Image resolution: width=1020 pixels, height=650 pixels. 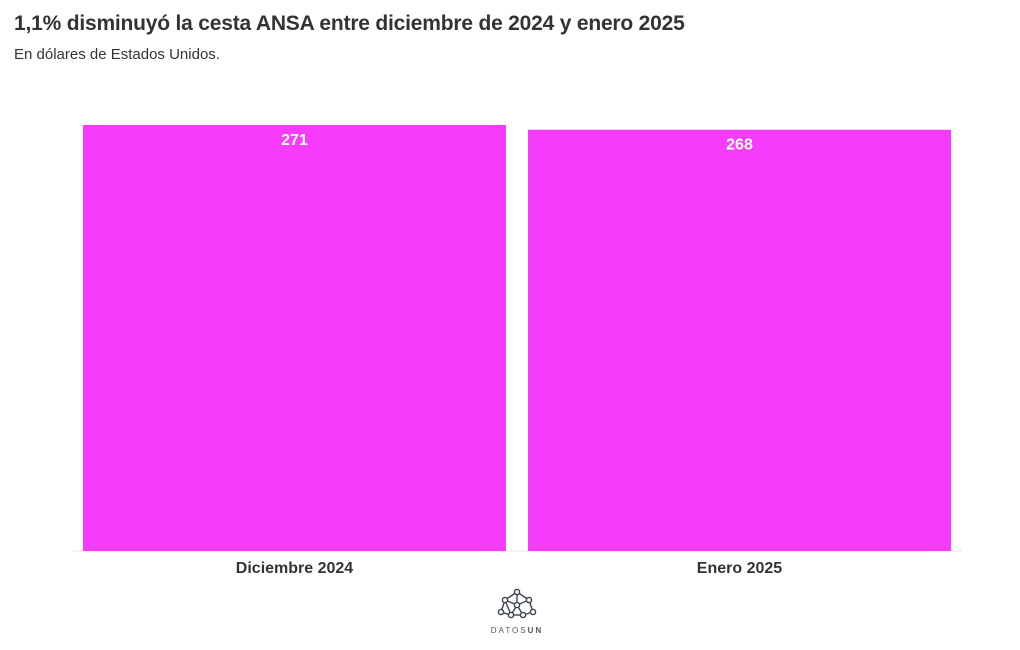 I want to click on bar-value-label-1: 271, so click(x=294, y=140).